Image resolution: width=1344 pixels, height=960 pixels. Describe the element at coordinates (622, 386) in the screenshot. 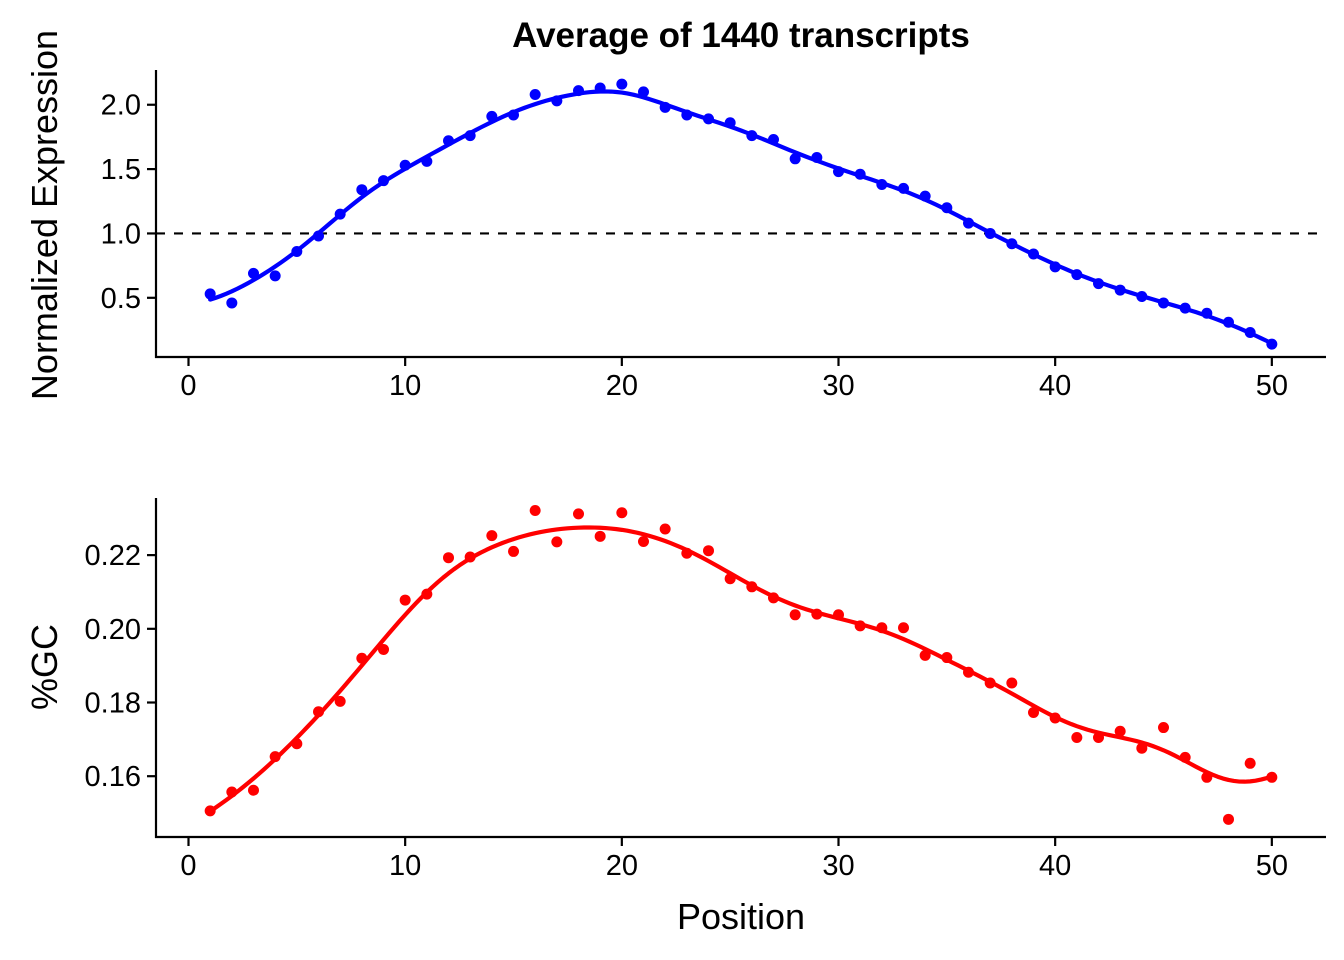

I see `expression-x-tick-label: 20` at that location.